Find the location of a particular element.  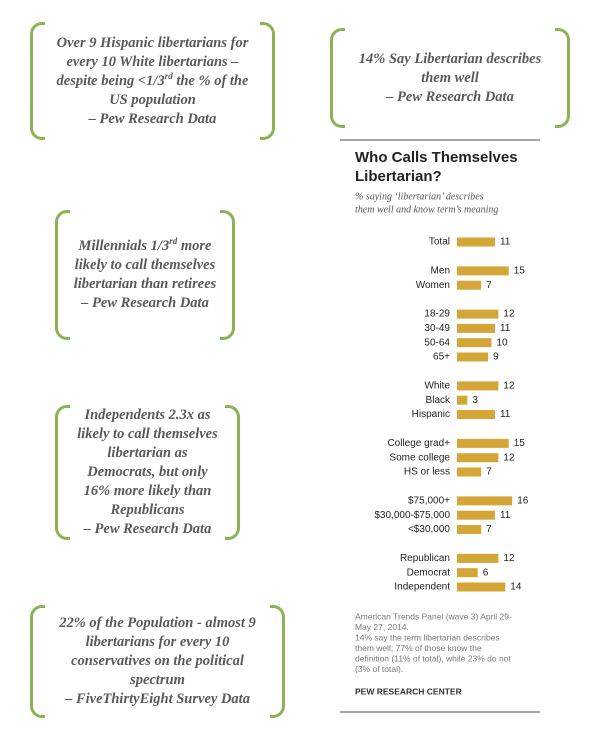

category-label: Hispanic is located at coordinates (431, 414).